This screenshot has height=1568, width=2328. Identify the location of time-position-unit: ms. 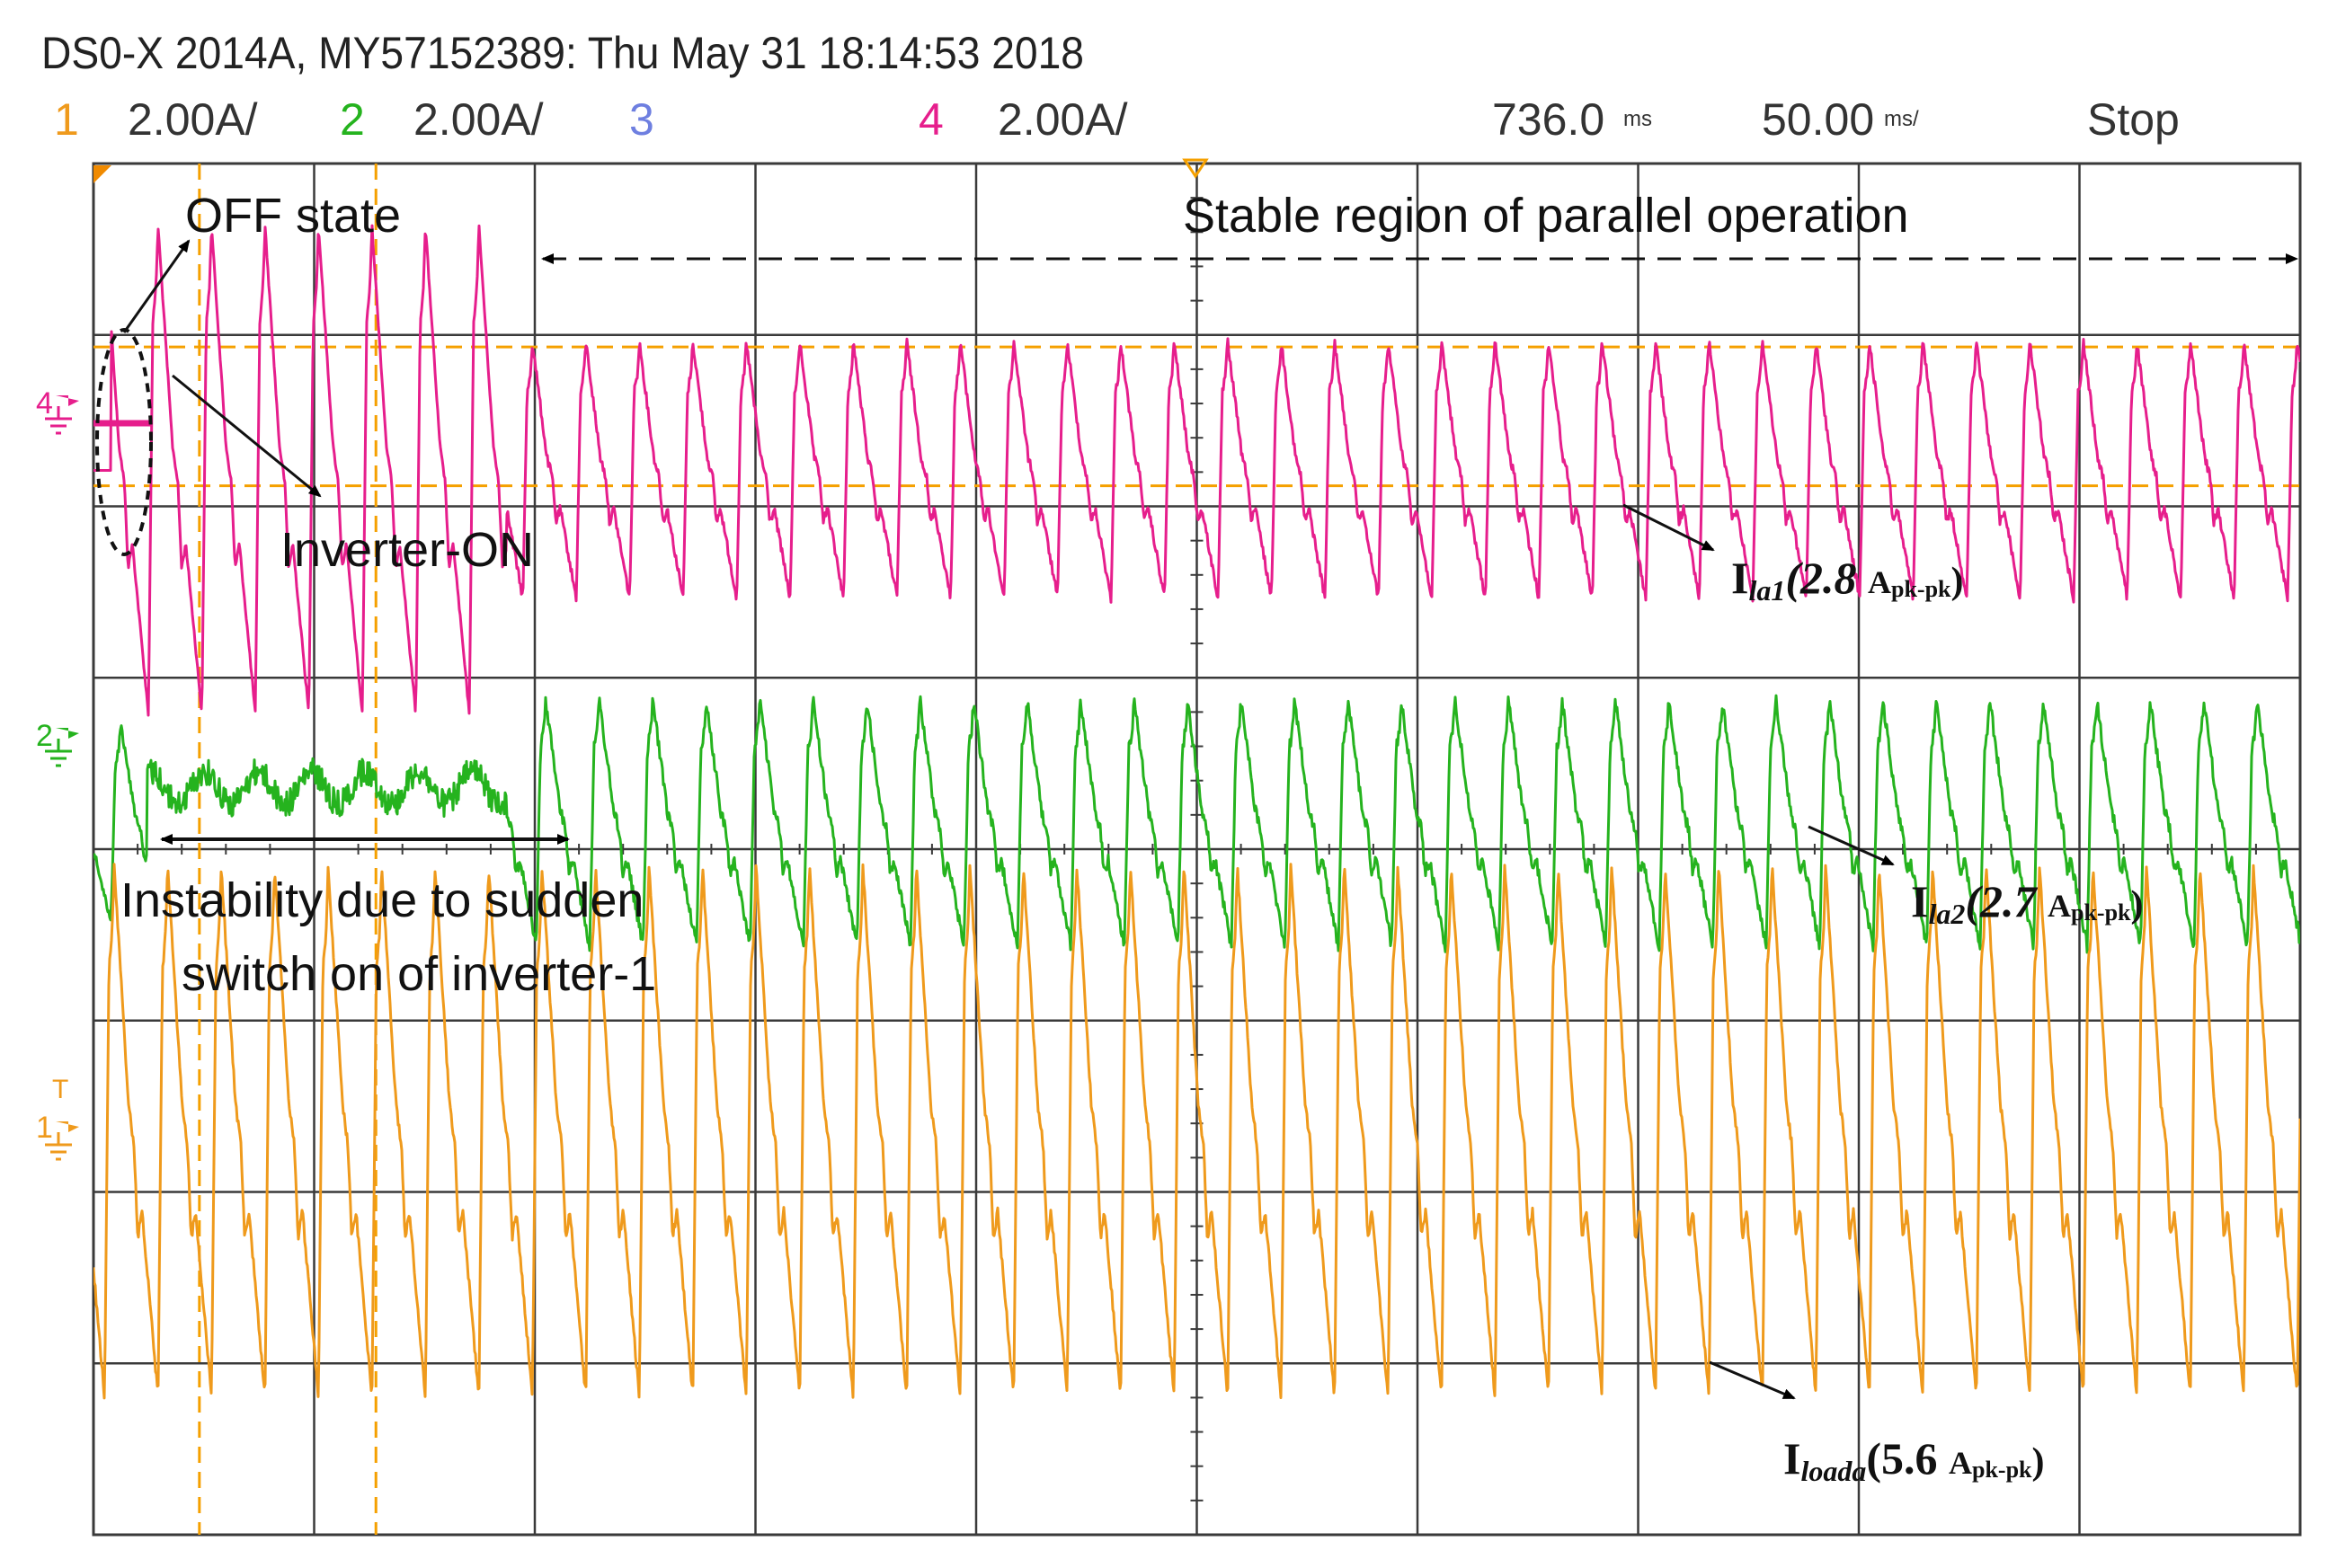
(1638, 119).